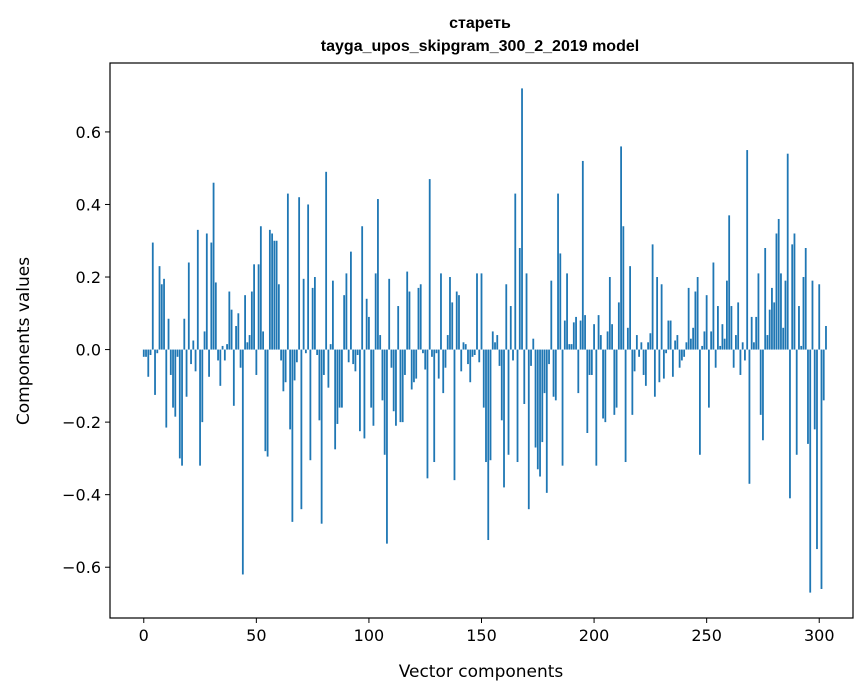 Image resolution: width=867 pixels, height=696 pixels. Describe the element at coordinates (144, 635) in the screenshot. I see `x-tick-label: 0` at that location.